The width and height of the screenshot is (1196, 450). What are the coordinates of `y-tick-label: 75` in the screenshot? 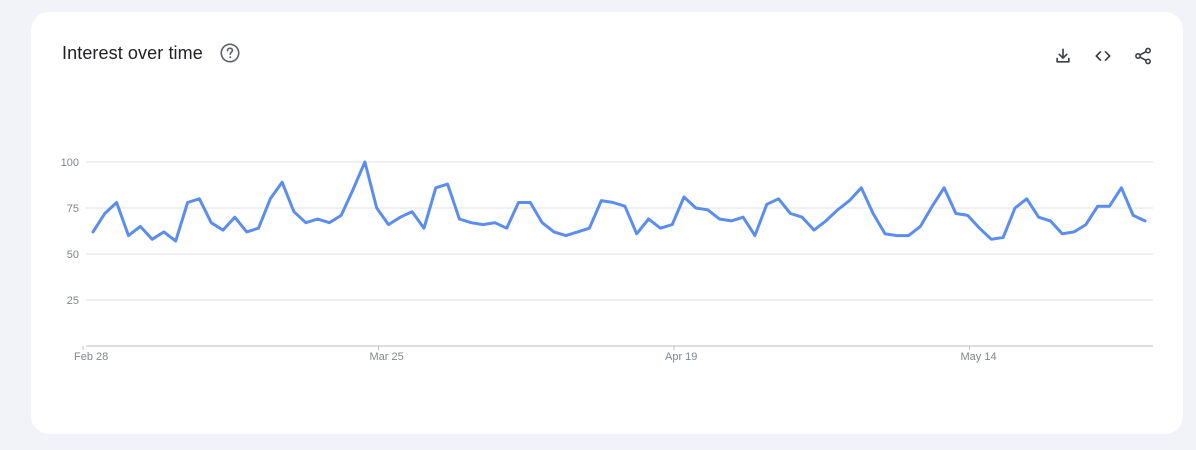 It's located at (73, 209).